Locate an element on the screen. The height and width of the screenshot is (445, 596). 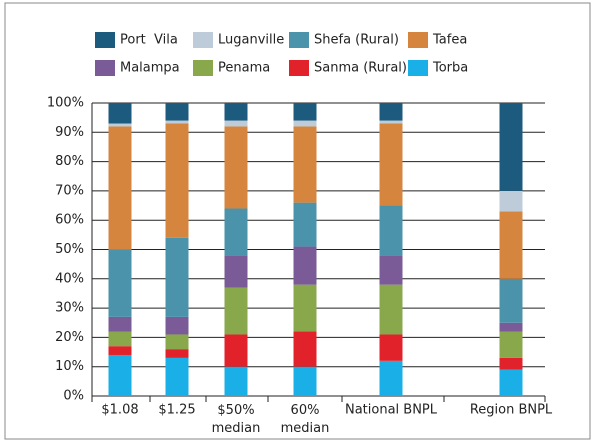
legend-label: Port Vila is located at coordinates (149, 40).